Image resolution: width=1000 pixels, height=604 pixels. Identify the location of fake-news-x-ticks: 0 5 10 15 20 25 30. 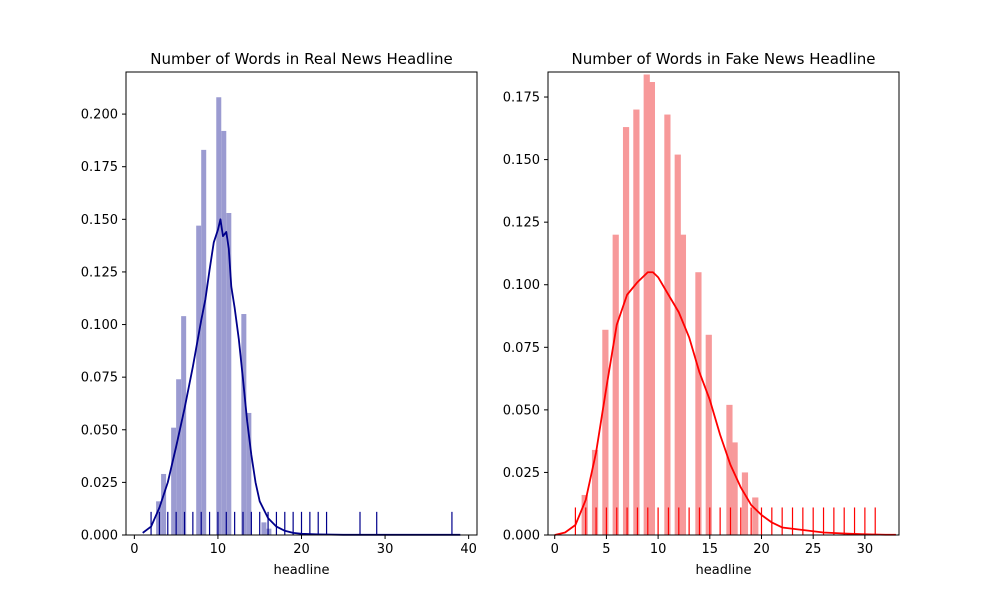
(712, 546).